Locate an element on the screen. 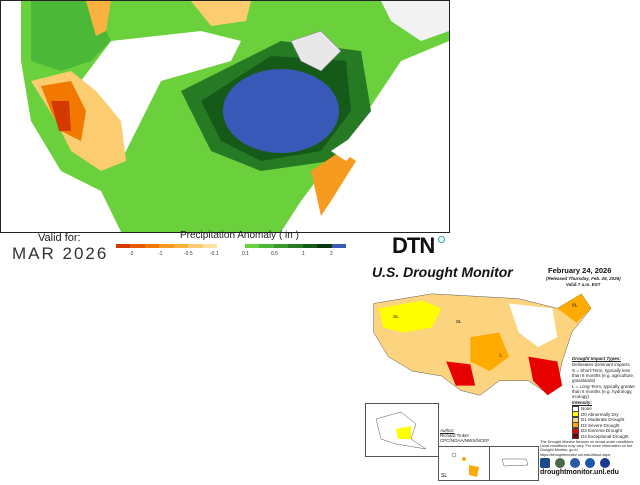 The width and height of the screenshot is (640, 485). tick-label: -0.1 is located at coordinates (214, 254).